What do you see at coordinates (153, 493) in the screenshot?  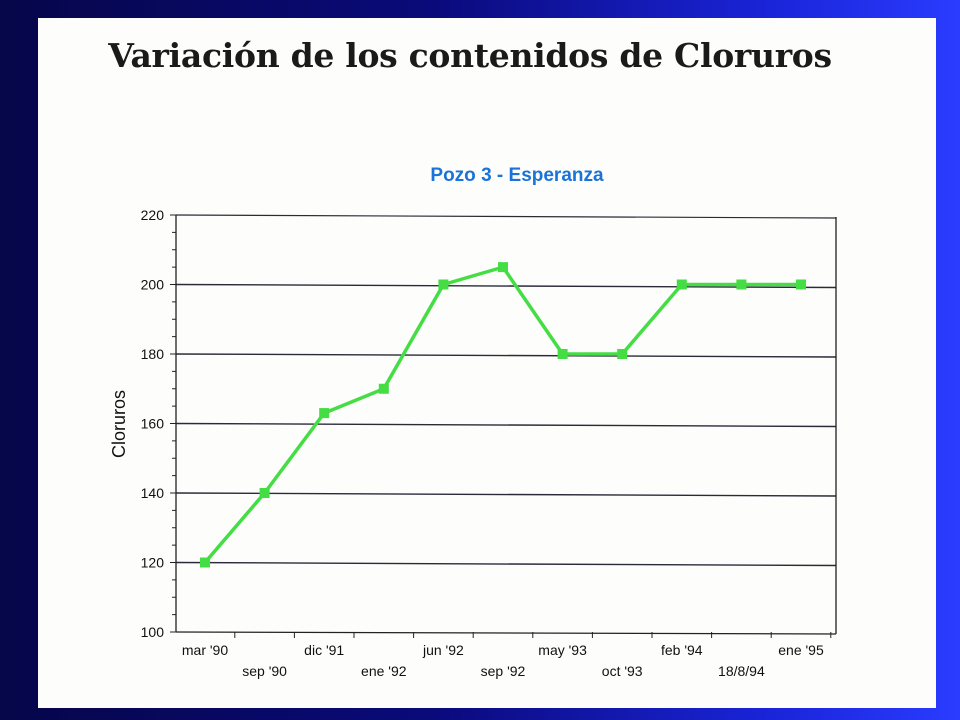 I see `y-tick-label: 140` at bounding box center [153, 493].